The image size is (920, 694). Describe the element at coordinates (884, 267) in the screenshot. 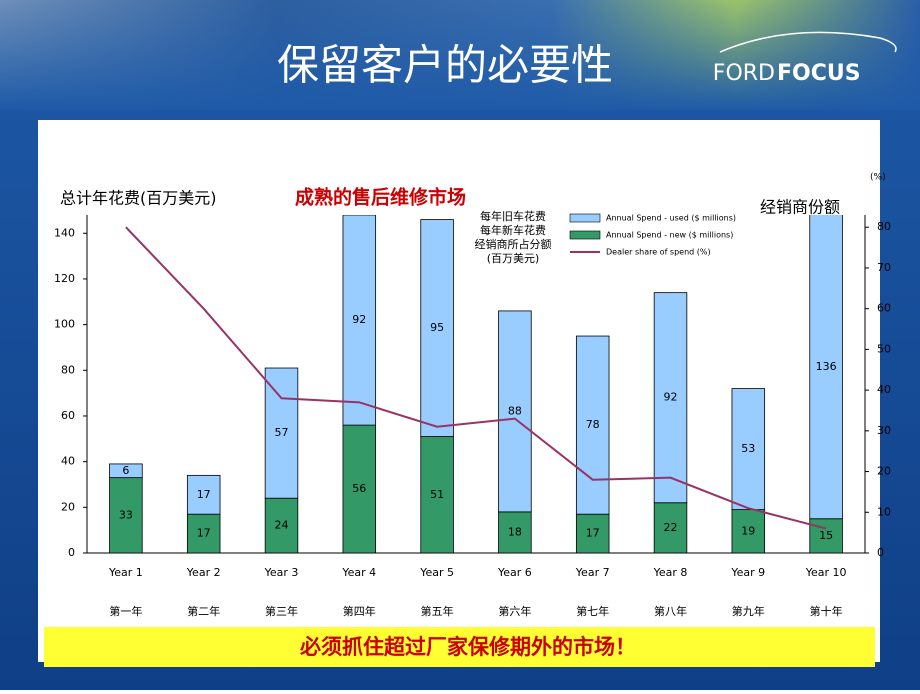

I see `y2-tick-label: 70` at that location.